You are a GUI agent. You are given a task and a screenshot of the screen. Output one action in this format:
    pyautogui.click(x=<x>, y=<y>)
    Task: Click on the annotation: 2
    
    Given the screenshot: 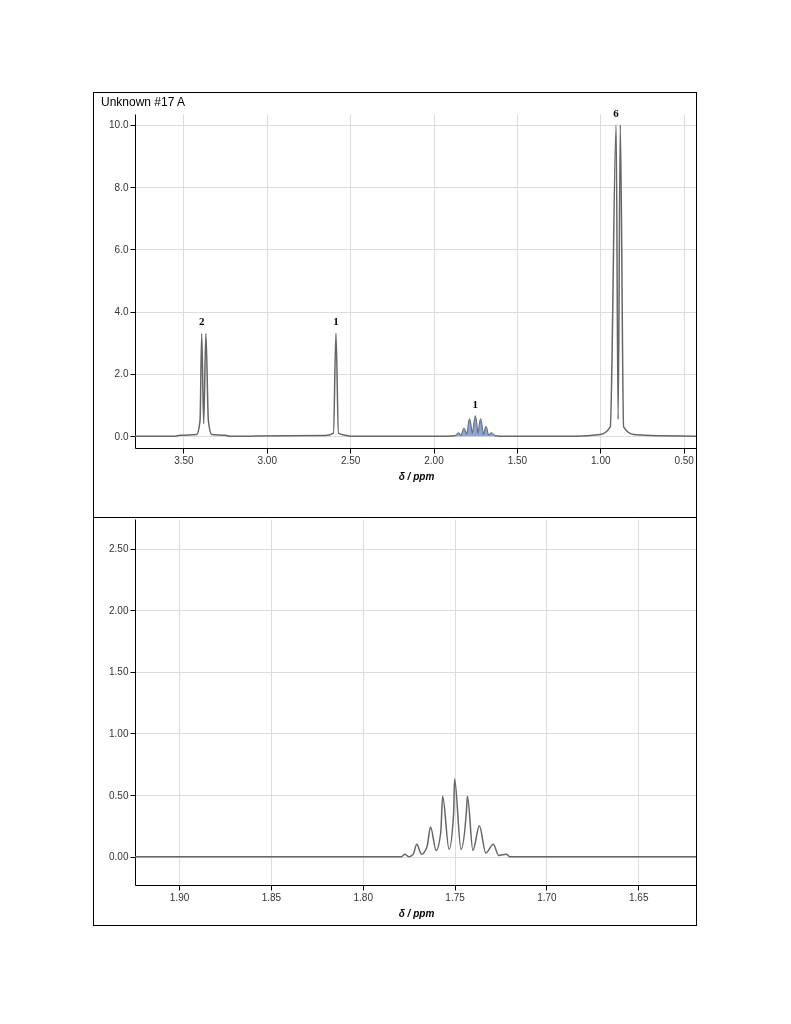 What is the action you would take?
    pyautogui.click(x=201, y=321)
    